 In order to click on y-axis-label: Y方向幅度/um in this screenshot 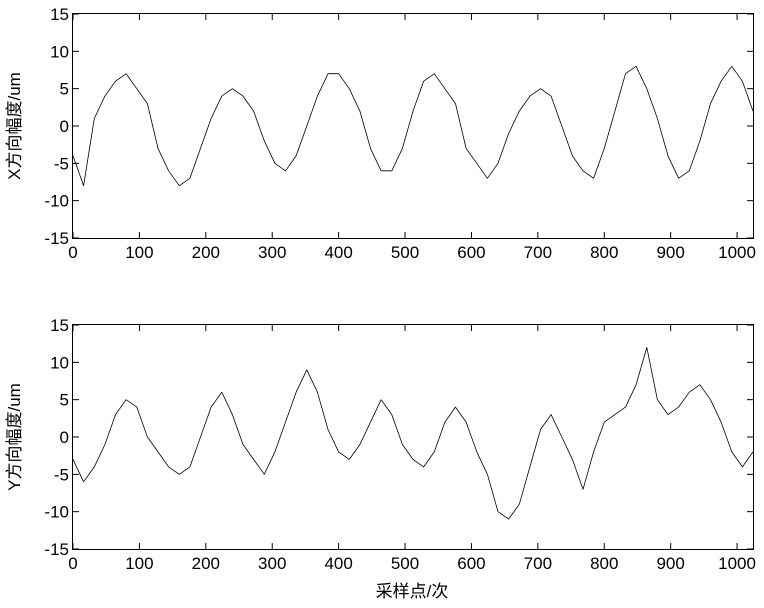, I will do `click(14, 437)`.